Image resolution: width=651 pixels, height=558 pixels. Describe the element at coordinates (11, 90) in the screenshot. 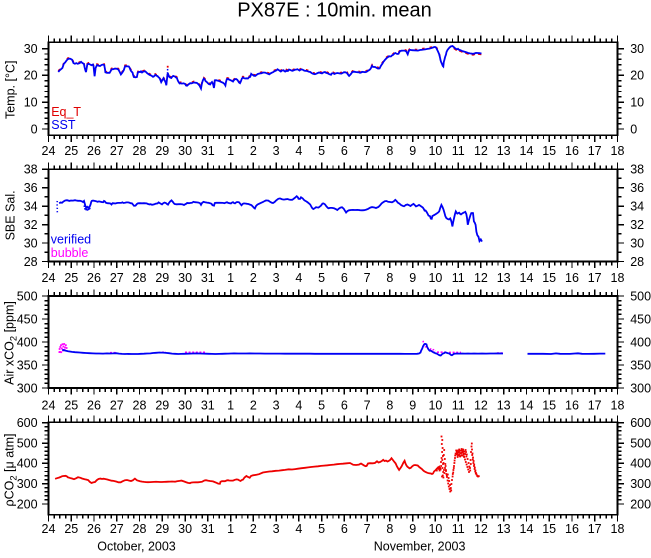

I see `svg-text: Temp. [°C]` at that location.